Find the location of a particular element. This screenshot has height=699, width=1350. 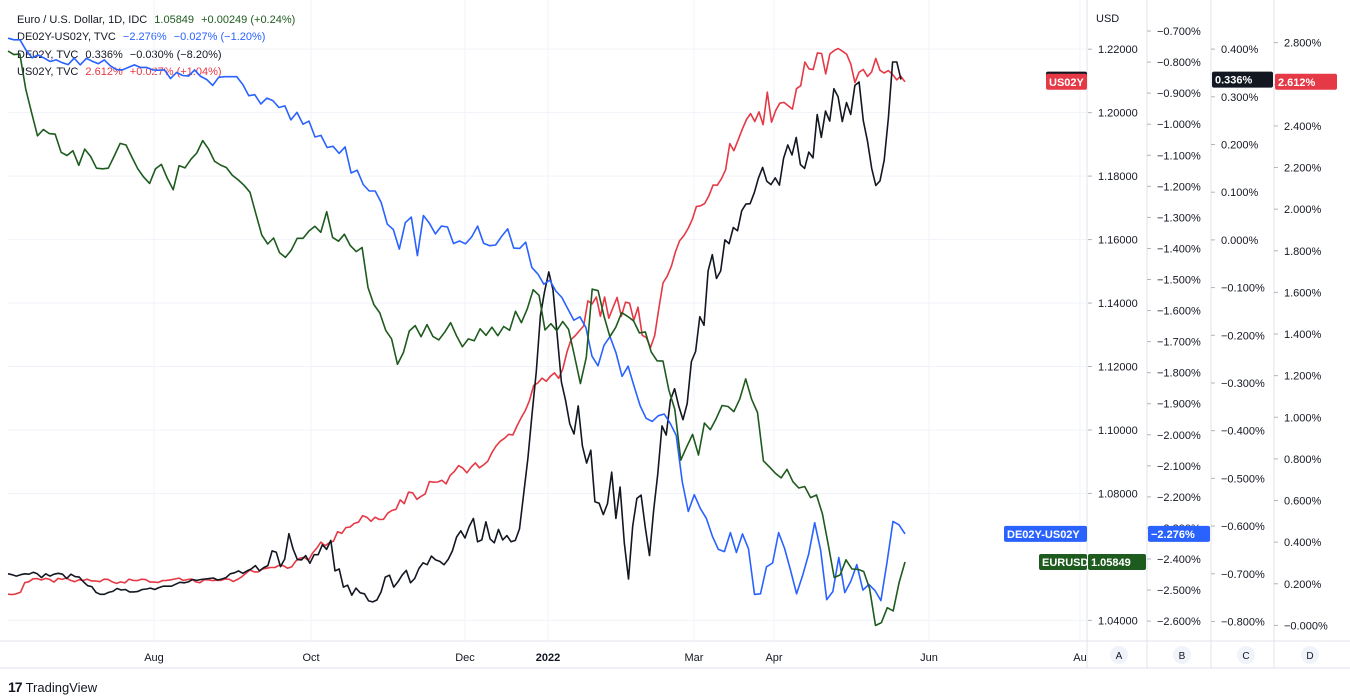

tradingview-footer: 17 TradingView is located at coordinates (52, 687).